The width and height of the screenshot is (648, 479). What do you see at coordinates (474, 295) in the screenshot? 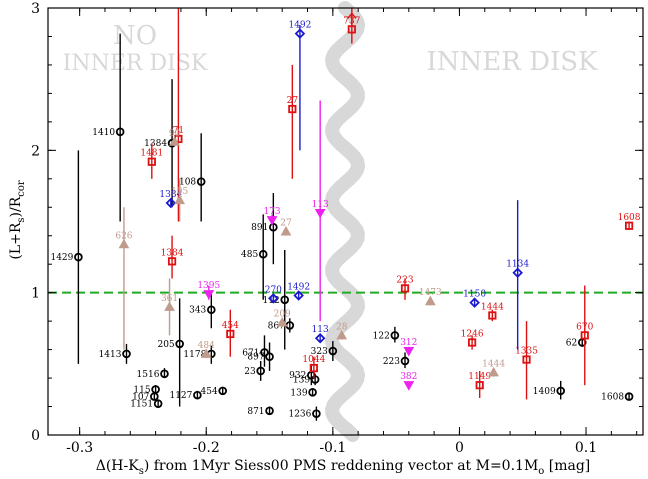
I see `point-label: 1150` at bounding box center [474, 295].